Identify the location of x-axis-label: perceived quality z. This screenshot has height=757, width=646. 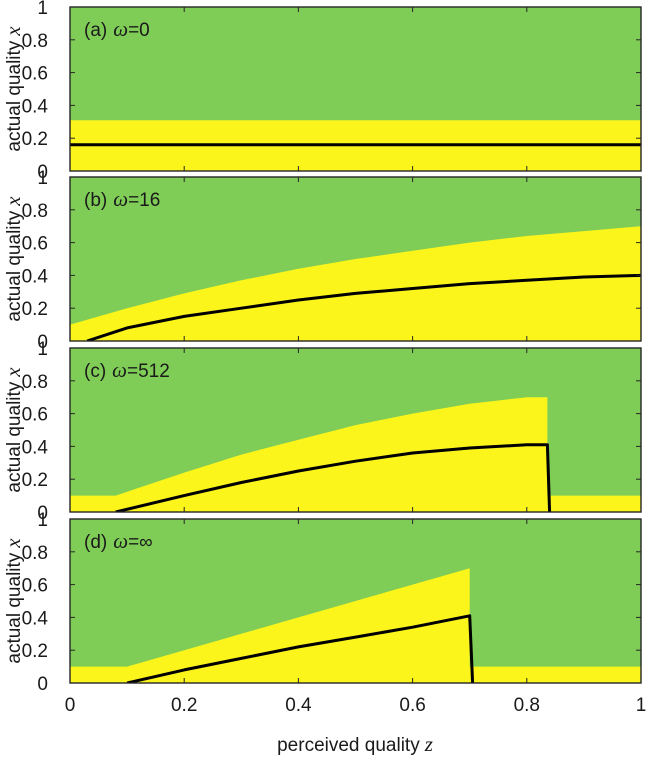
(355, 744).